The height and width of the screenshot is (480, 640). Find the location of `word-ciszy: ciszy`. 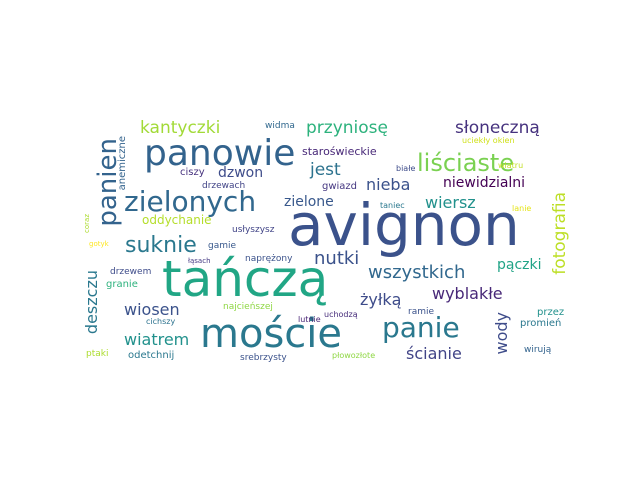

word-ciszy: ciszy is located at coordinates (192, 172).